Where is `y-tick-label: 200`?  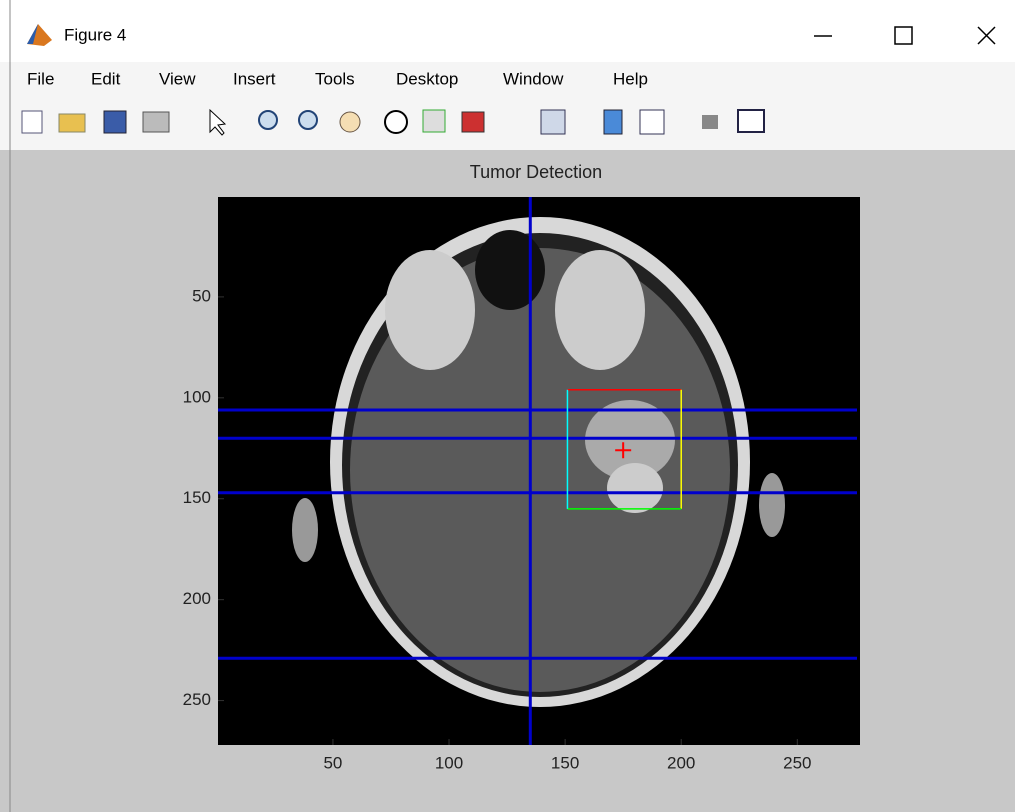
y-tick-label: 200 is located at coordinates (197, 598).